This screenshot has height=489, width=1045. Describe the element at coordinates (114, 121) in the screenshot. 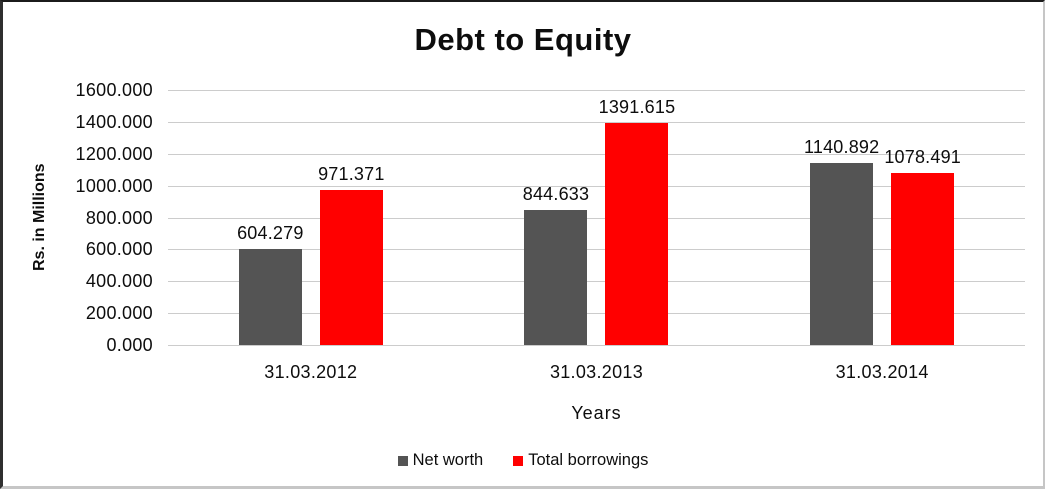

I see `y-tick-label: 1400.000` at that location.